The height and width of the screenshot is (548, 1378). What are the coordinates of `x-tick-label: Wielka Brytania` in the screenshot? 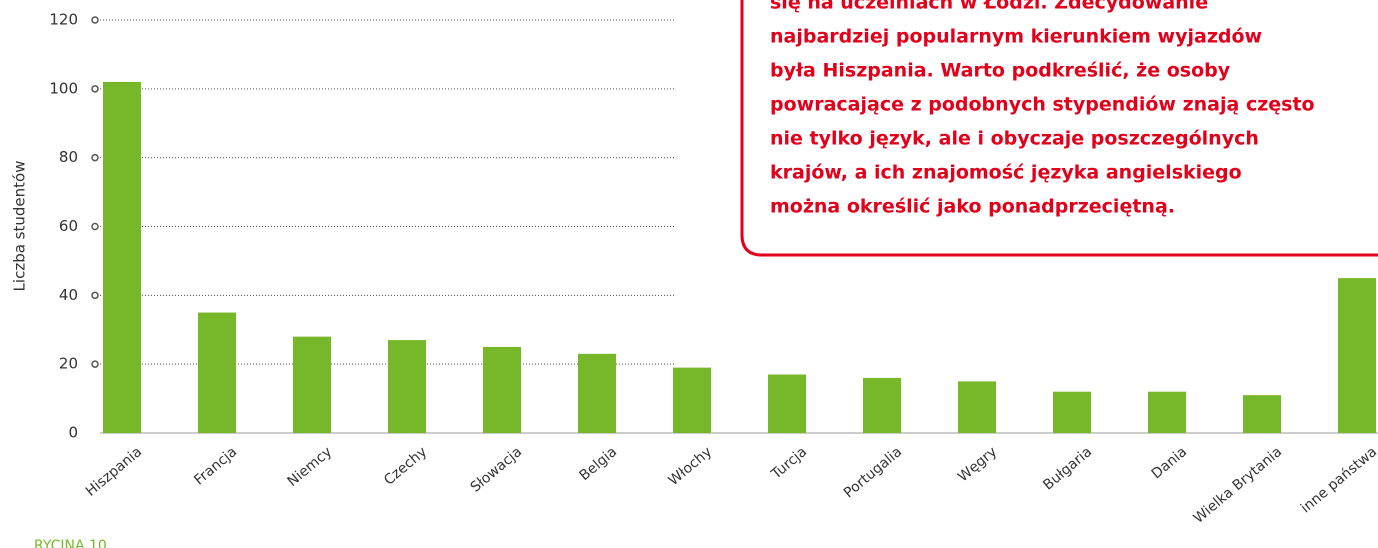 It's located at (1238, 485).